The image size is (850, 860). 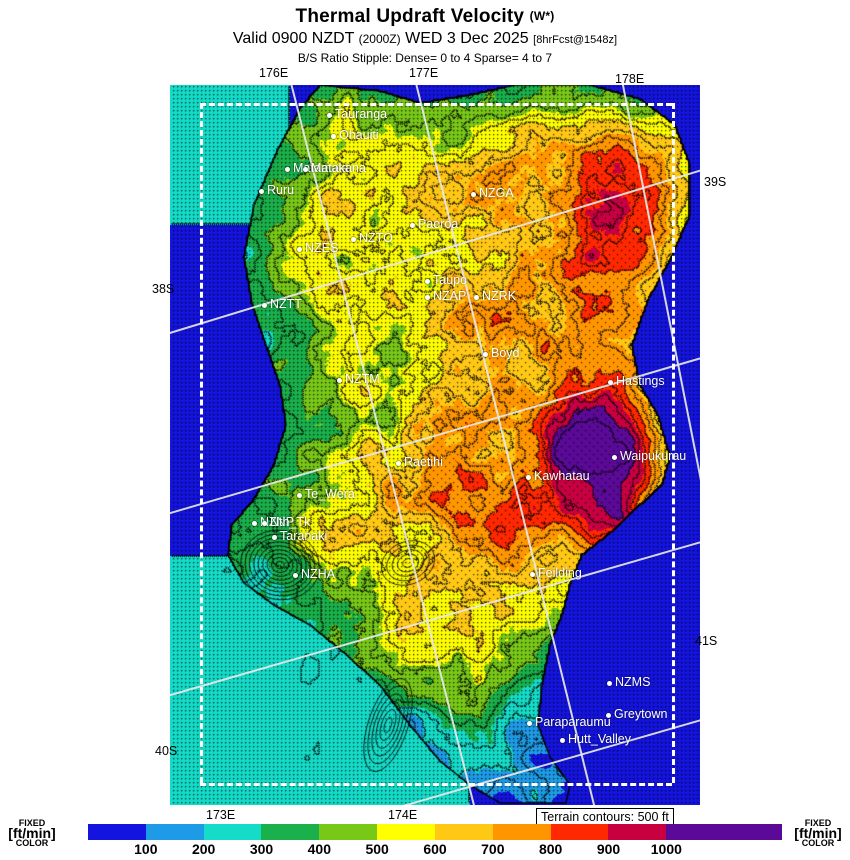 What do you see at coordinates (706, 641) in the screenshot?
I see `latitude-label-41S: 41S` at bounding box center [706, 641].